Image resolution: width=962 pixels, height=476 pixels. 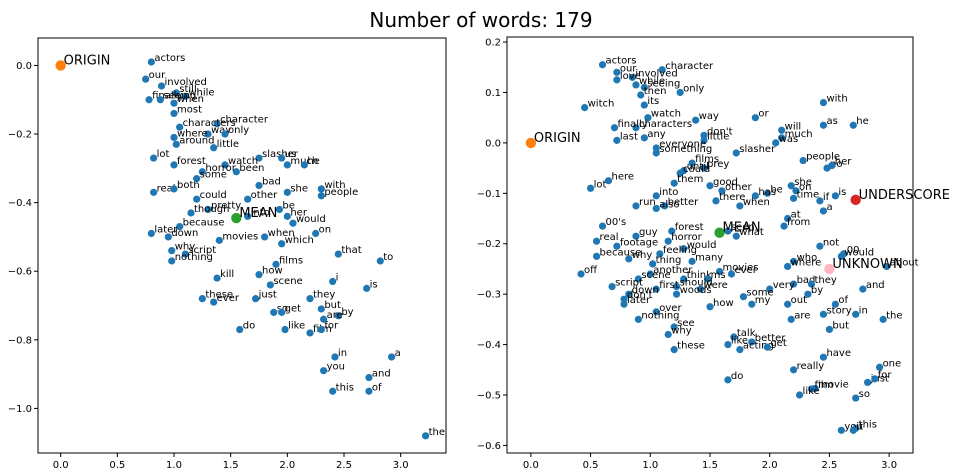 What do you see at coordinates (879, 378) in the screenshot?
I see `point-label: just` at bounding box center [879, 378].